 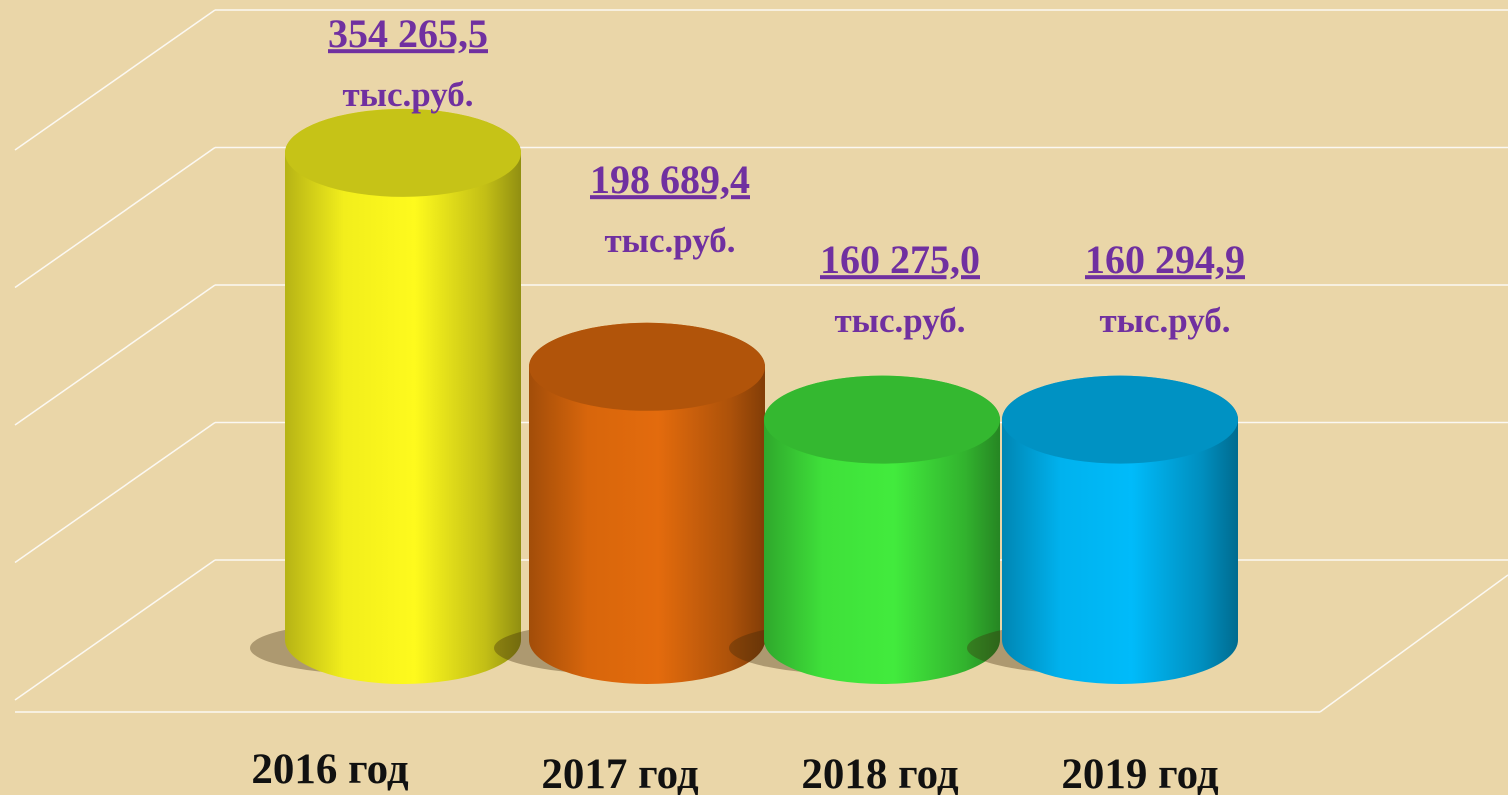 I want to click on x-tick-label: 2016 год, so click(x=329, y=769).